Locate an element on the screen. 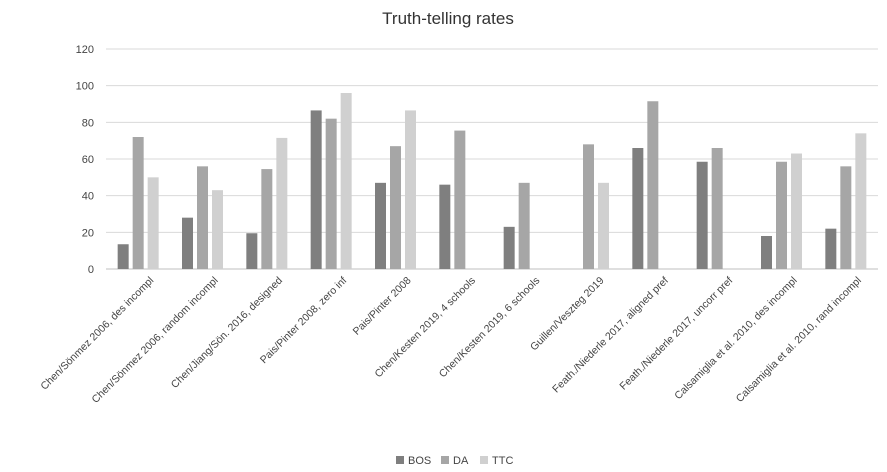 The width and height of the screenshot is (887, 472). x-category-label: Feath./Niederle 2017, uncorr pref is located at coordinates (676, 334).